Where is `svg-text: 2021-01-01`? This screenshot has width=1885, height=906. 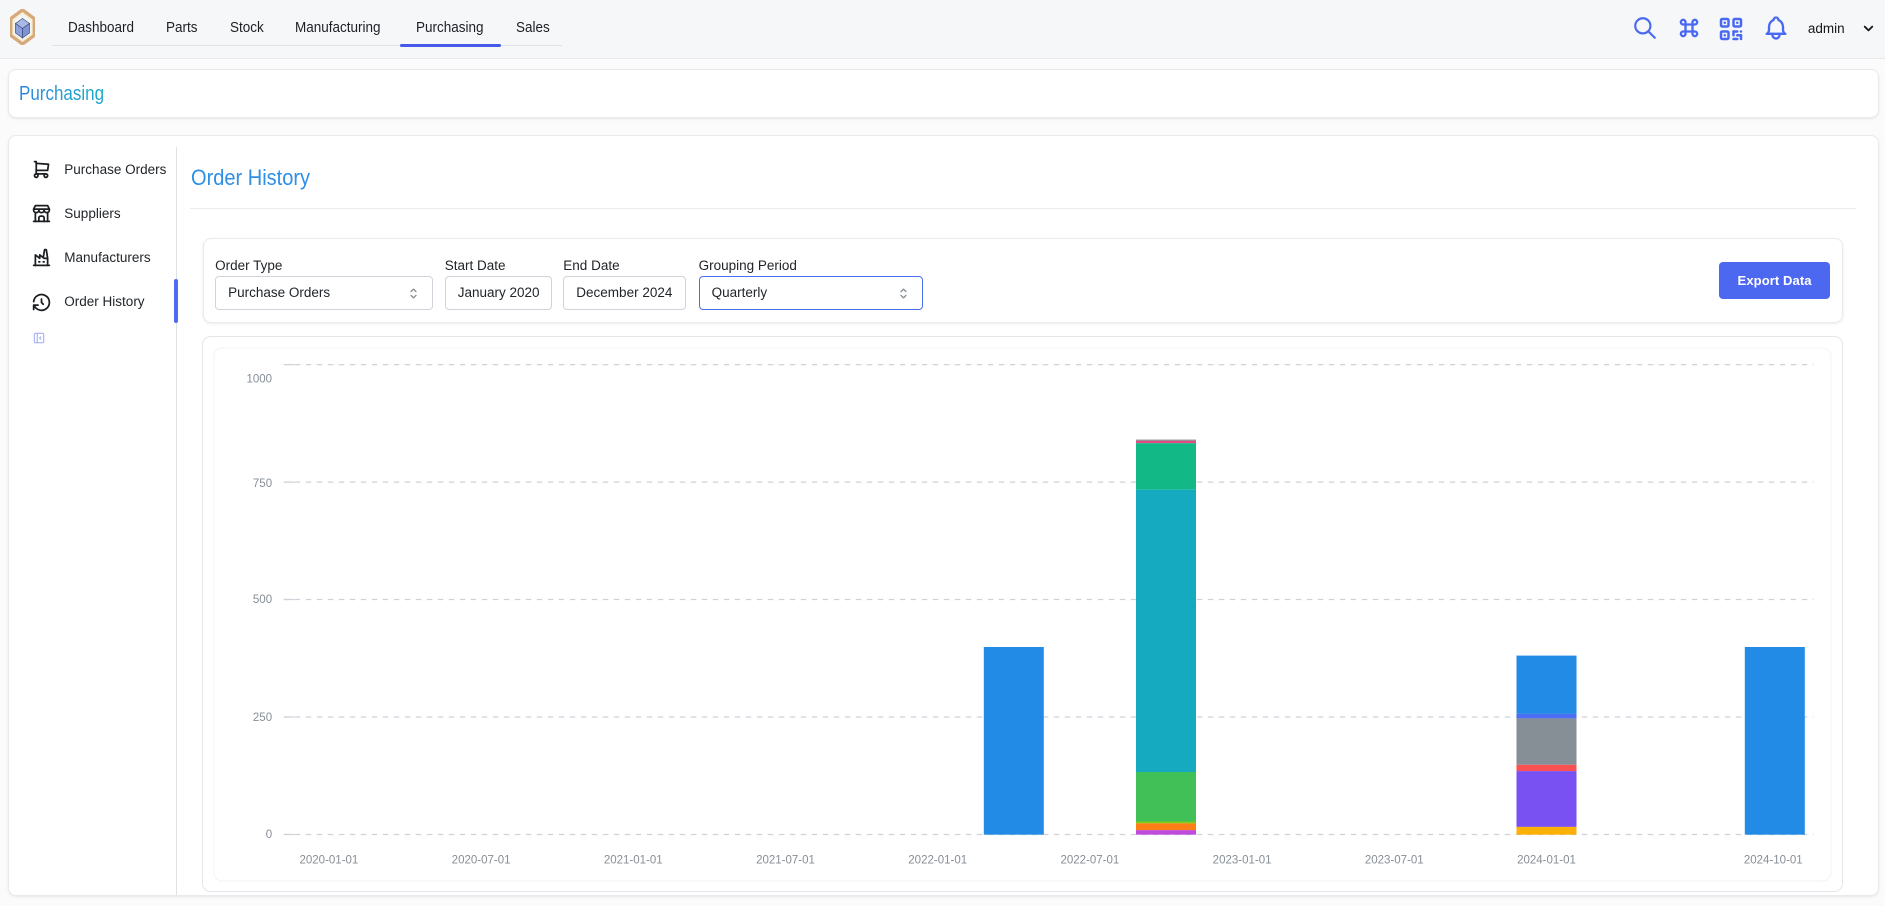
svg-text: 2021-01-01 is located at coordinates (633, 861).